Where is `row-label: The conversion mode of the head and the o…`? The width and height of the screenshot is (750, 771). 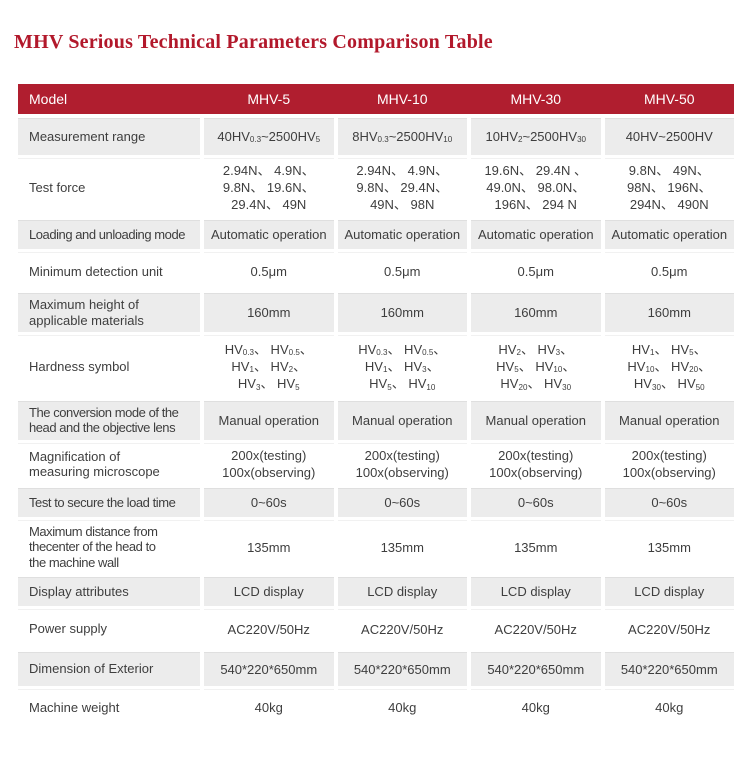 row-label: The conversion mode of the head and the o… is located at coordinates (109, 420).